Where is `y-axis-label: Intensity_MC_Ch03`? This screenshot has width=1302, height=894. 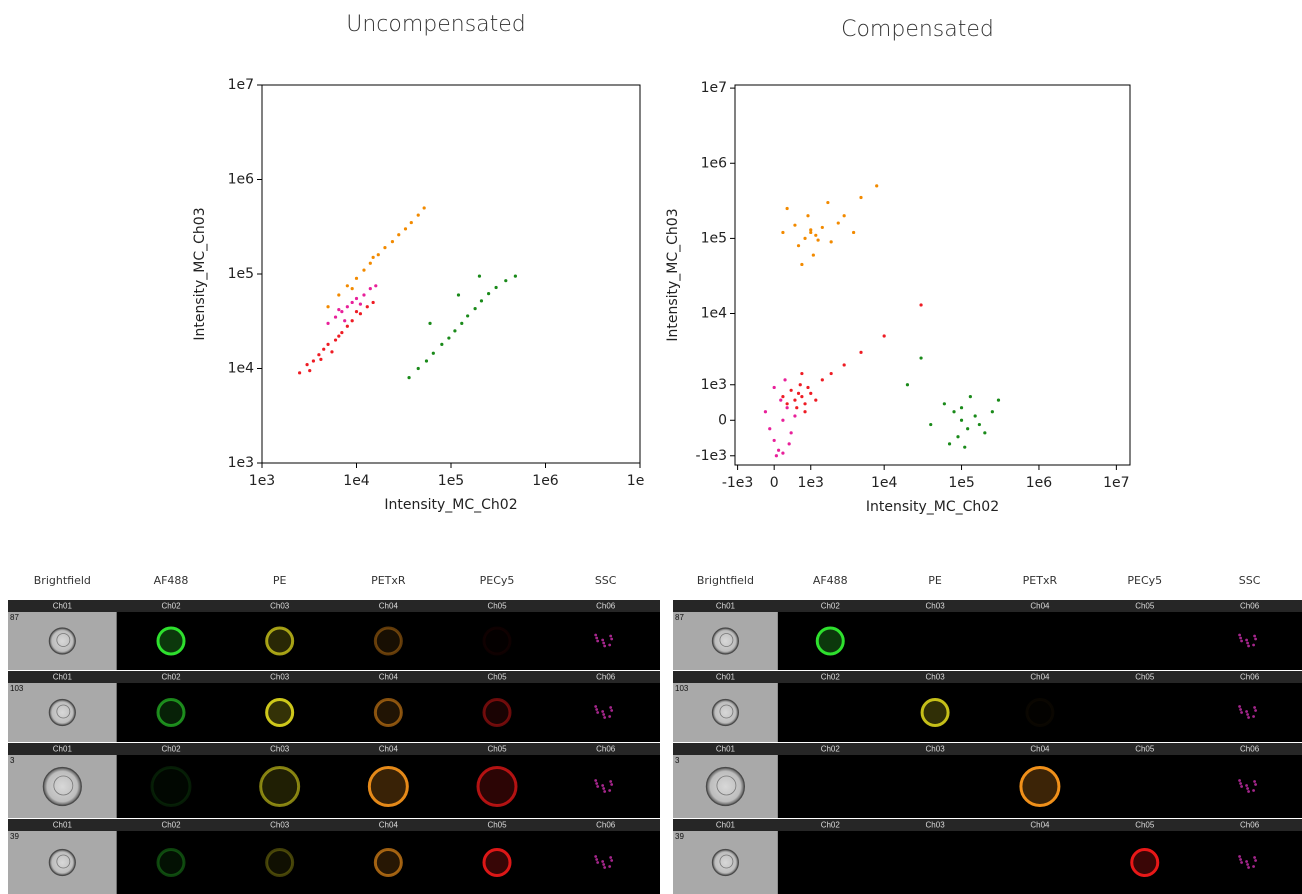 y-axis-label: Intensity_MC_Ch03 is located at coordinates (673, 274).